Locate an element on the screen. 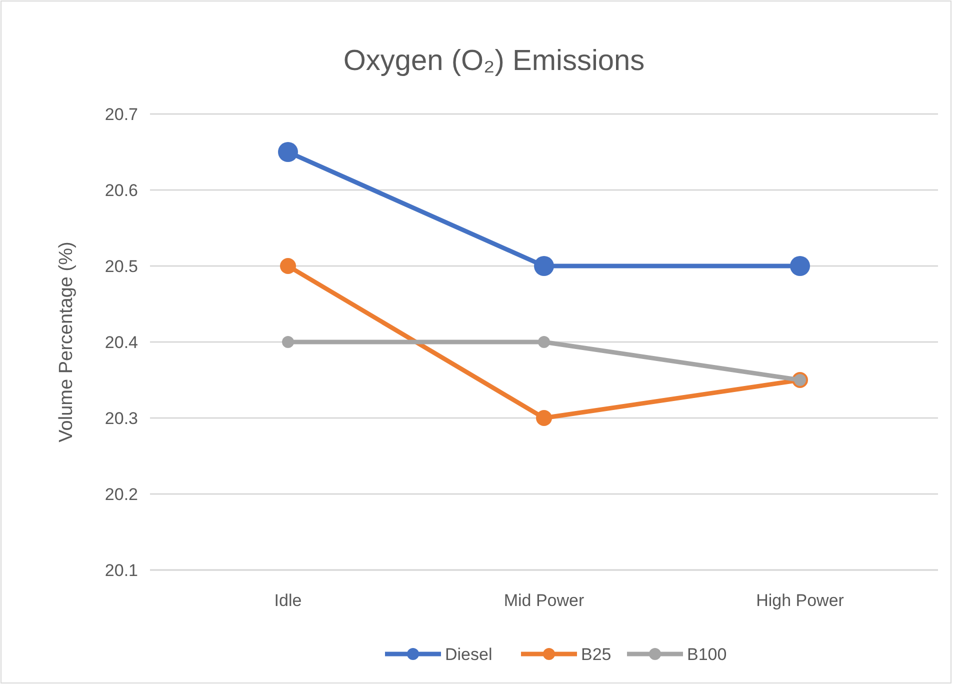 The image size is (954, 686). y-axis-title: Volume Percentage (%) is located at coordinates (66, 342).